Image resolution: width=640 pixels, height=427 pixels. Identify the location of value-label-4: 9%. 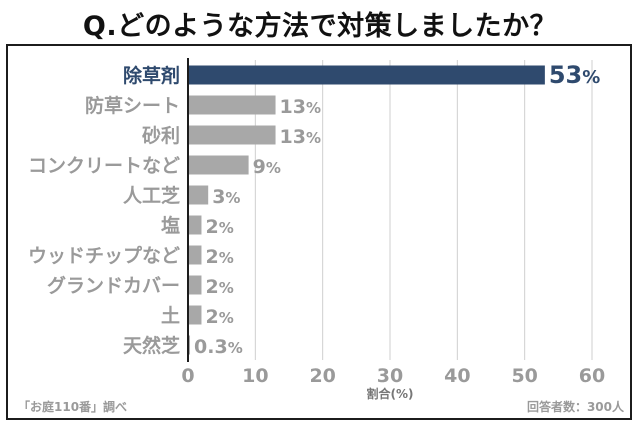
(267, 167).